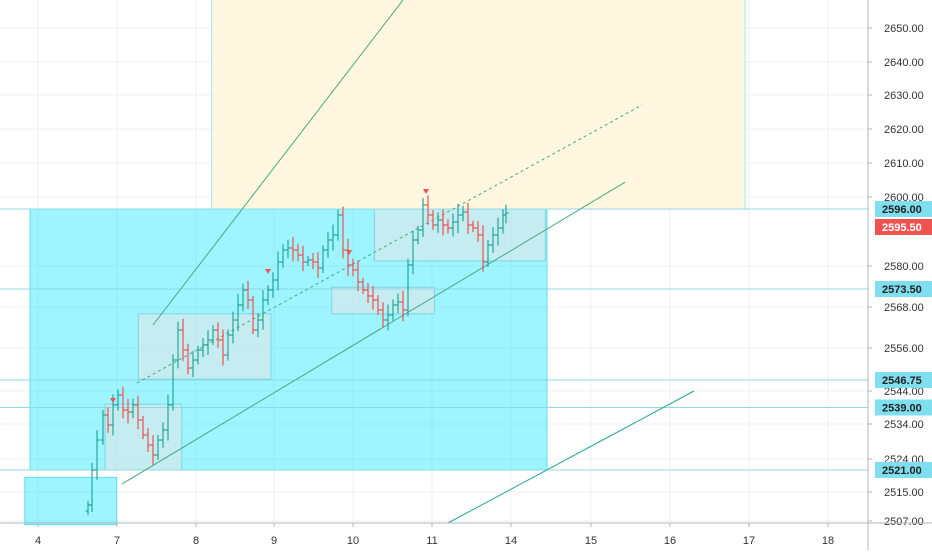  I want to click on price-level-badge-label: 2521.00, so click(902, 471).